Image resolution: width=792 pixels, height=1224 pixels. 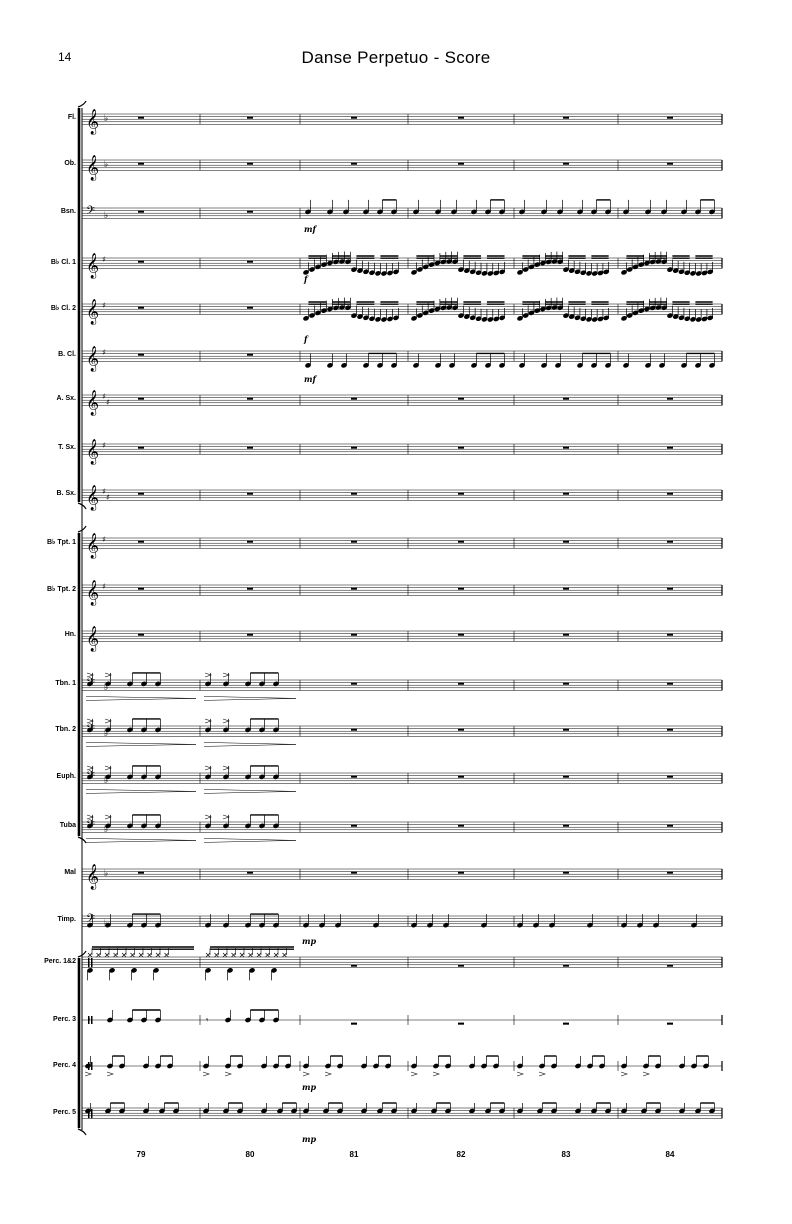 I want to click on staff-5: 𝄞 ♯, so click(x=402, y=311).